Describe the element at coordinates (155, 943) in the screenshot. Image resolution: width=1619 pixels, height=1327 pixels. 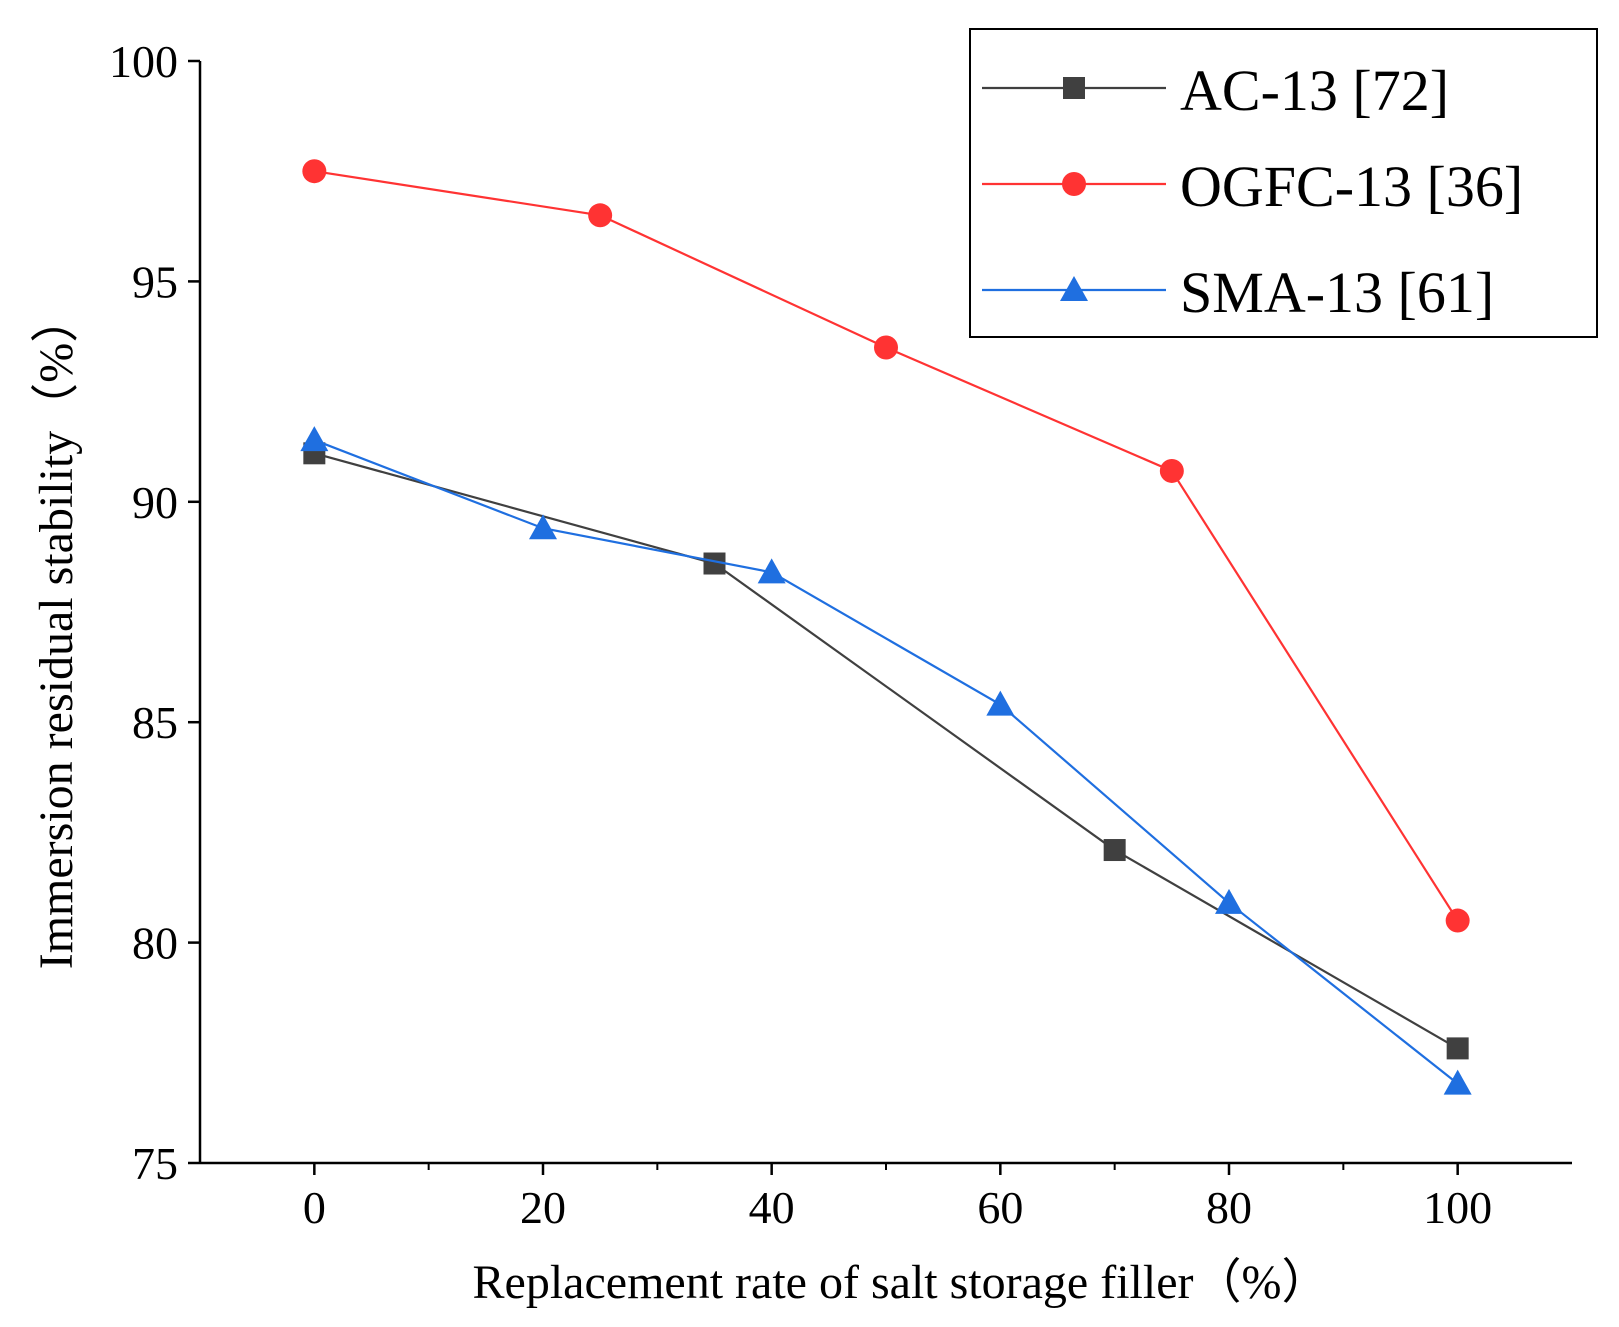
I see `y-tick-label: 80` at that location.